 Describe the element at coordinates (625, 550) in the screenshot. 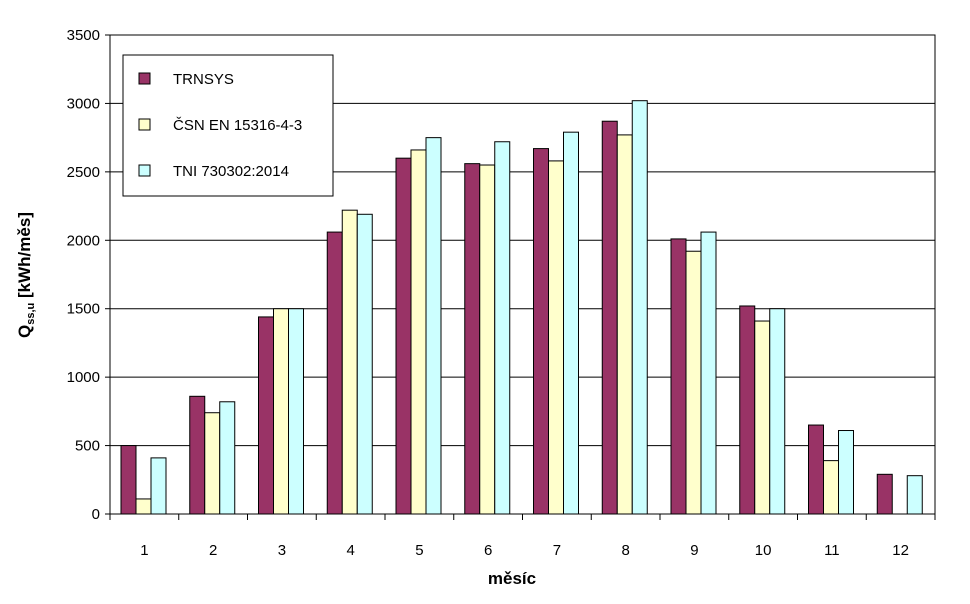

I see `x-tick-label: 8` at that location.